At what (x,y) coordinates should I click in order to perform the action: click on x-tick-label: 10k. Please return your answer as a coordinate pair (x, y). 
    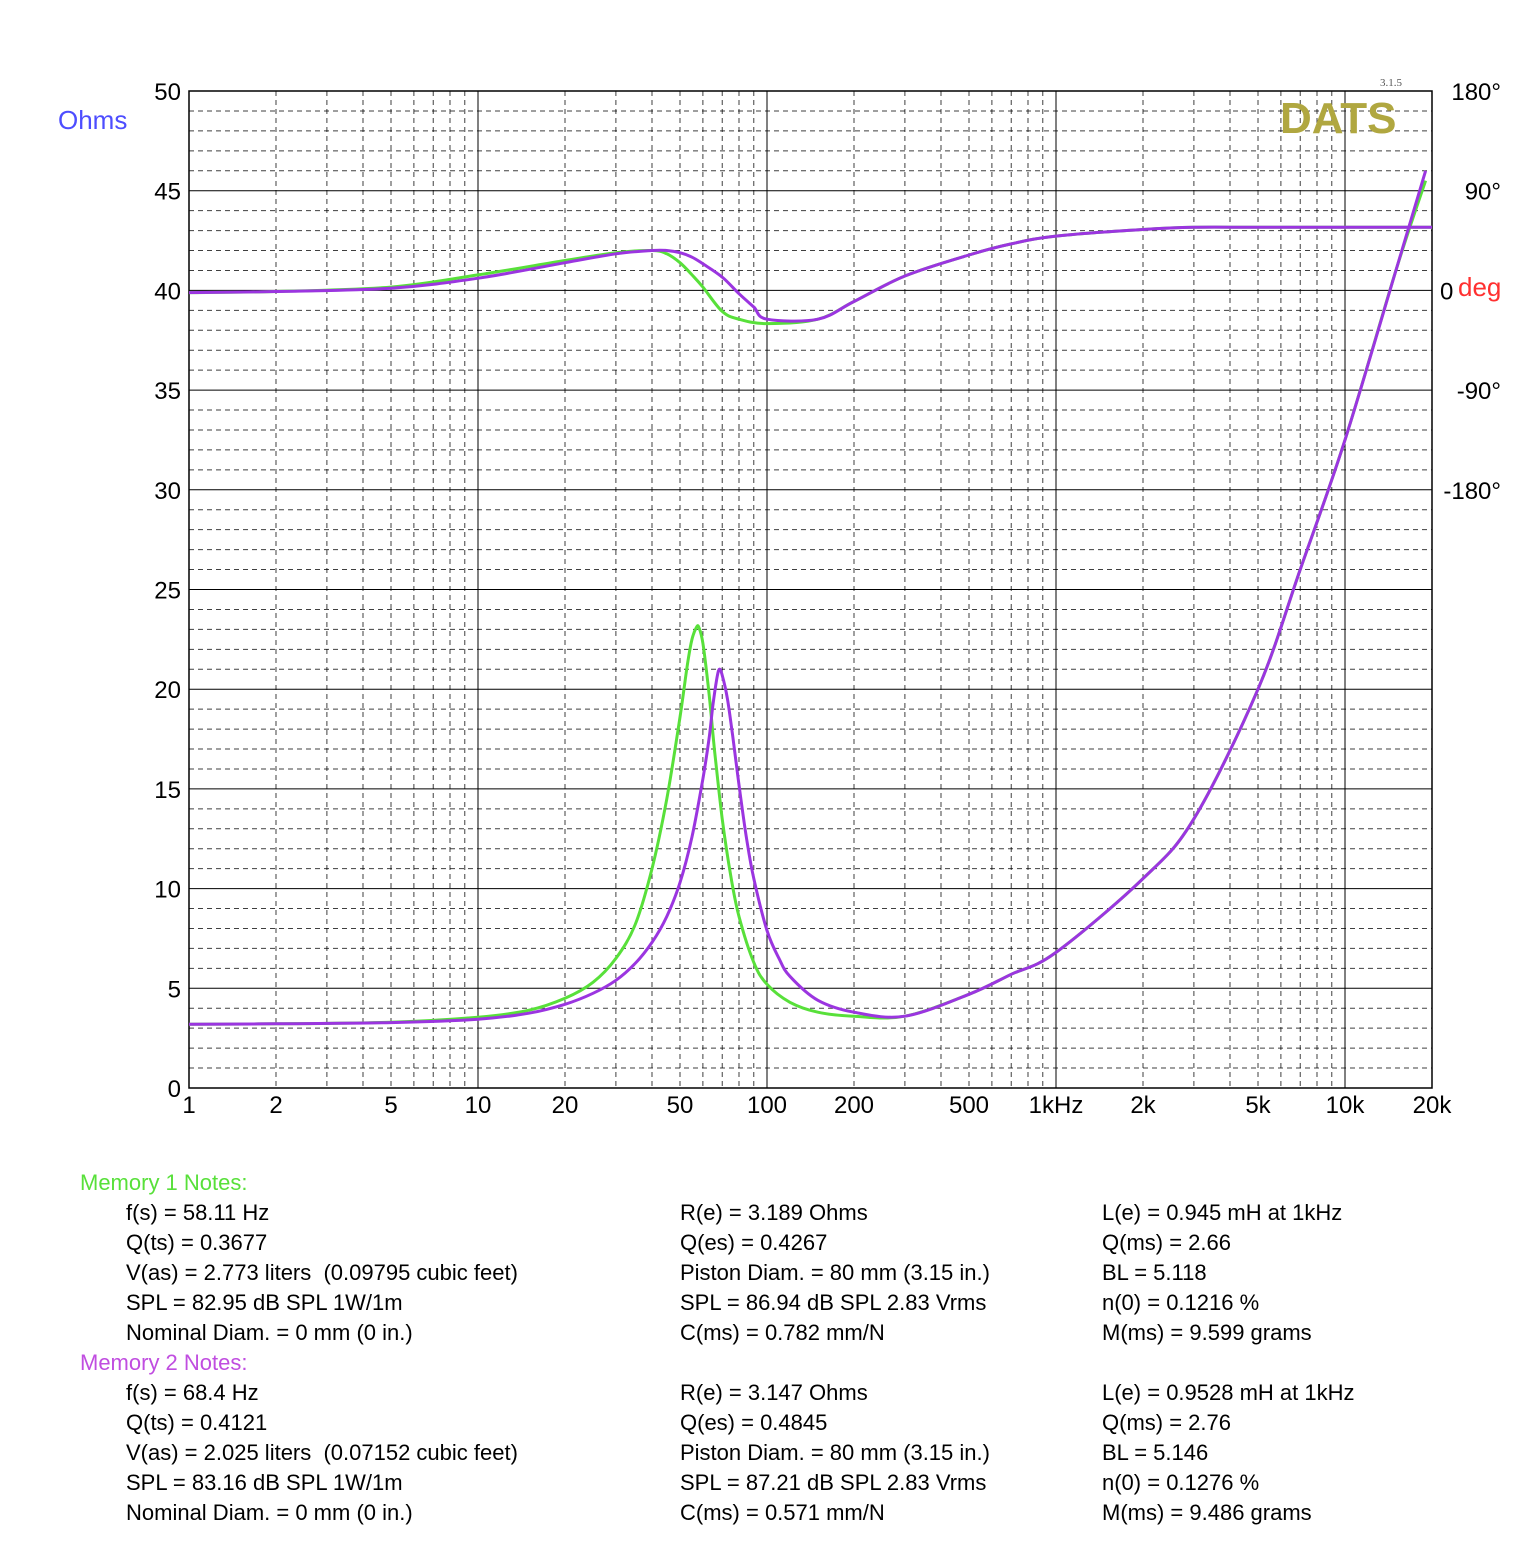
    Looking at the image, I should click on (1346, 1105).